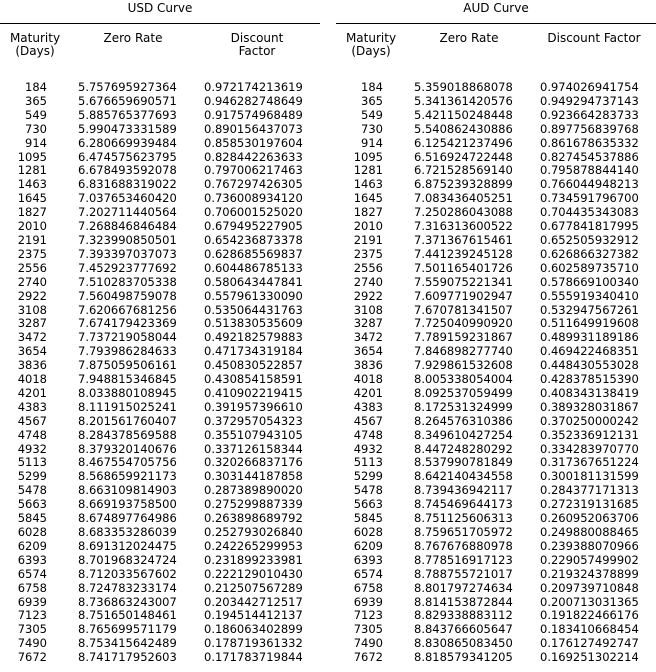  What do you see at coordinates (463, 587) in the screenshot?
I see `zero-rate-cell: 8.801797274634` at bounding box center [463, 587].